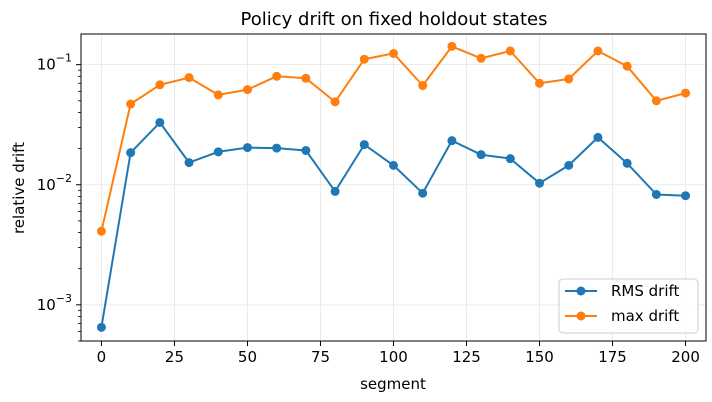 The image size is (712, 402). What do you see at coordinates (102, 357) in the screenshot?
I see `x-tick-label: 0` at bounding box center [102, 357].